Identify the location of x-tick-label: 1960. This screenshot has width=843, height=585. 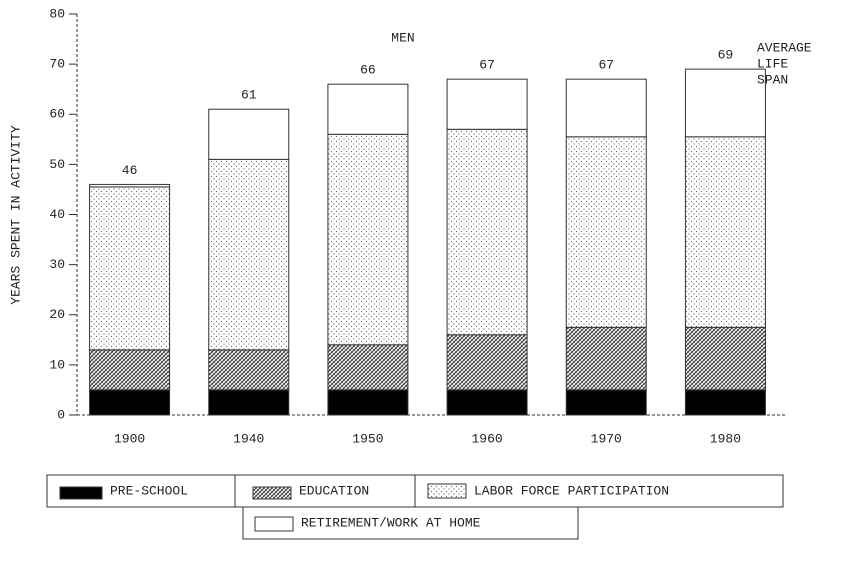
(486, 438).